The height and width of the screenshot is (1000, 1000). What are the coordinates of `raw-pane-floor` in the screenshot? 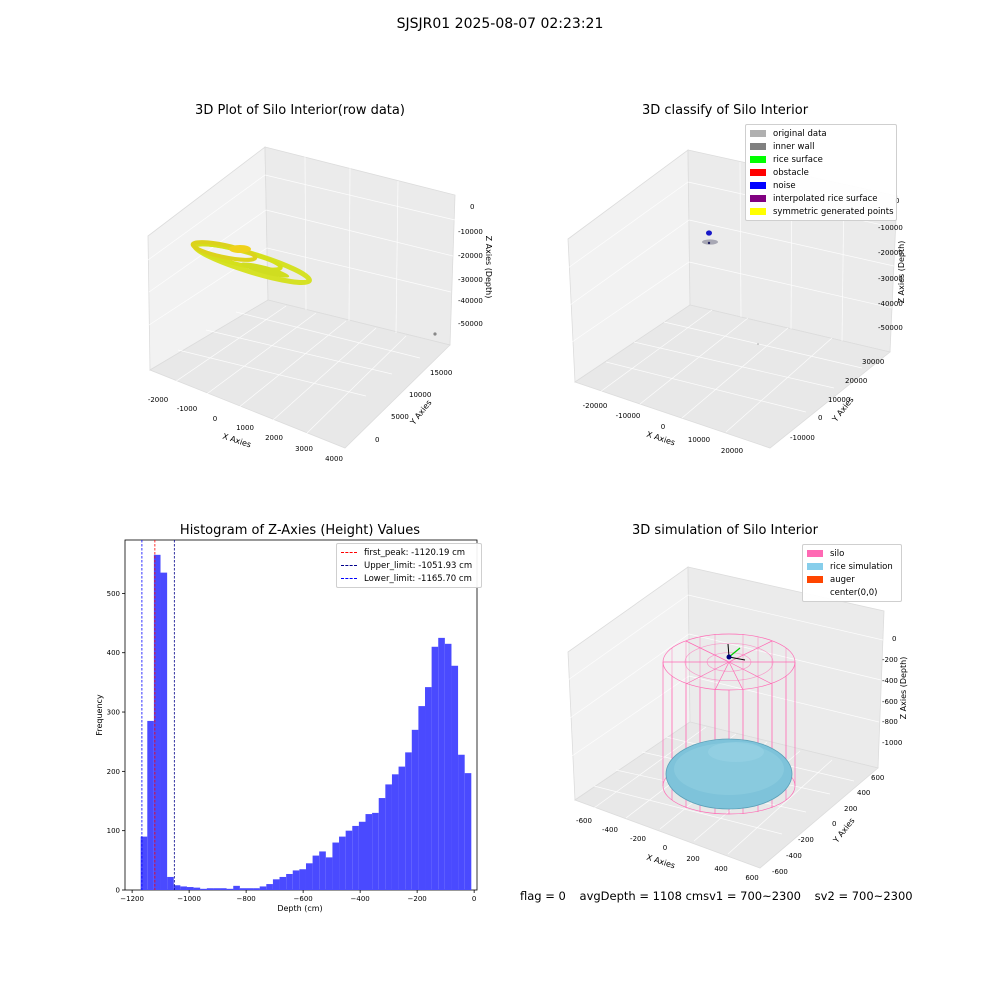 It's located at (300, 374).